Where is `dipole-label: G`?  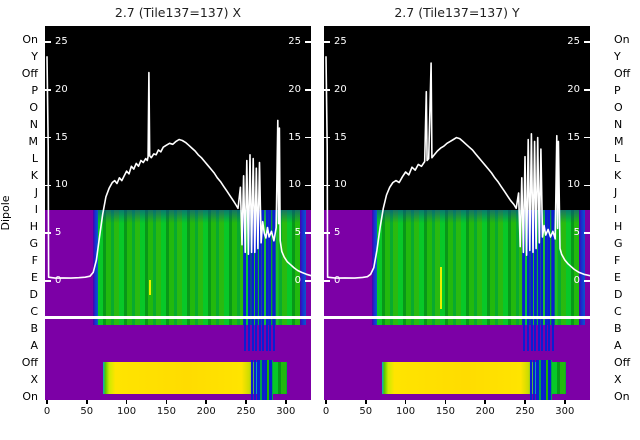 dipole-label: G is located at coordinates (33, 243).